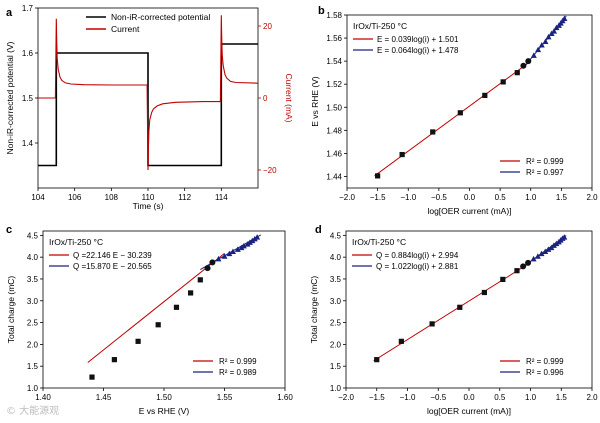  Describe the element at coordinates (164, 397) in the screenshot. I see `x-tick-label-c: 1.50` at that location.